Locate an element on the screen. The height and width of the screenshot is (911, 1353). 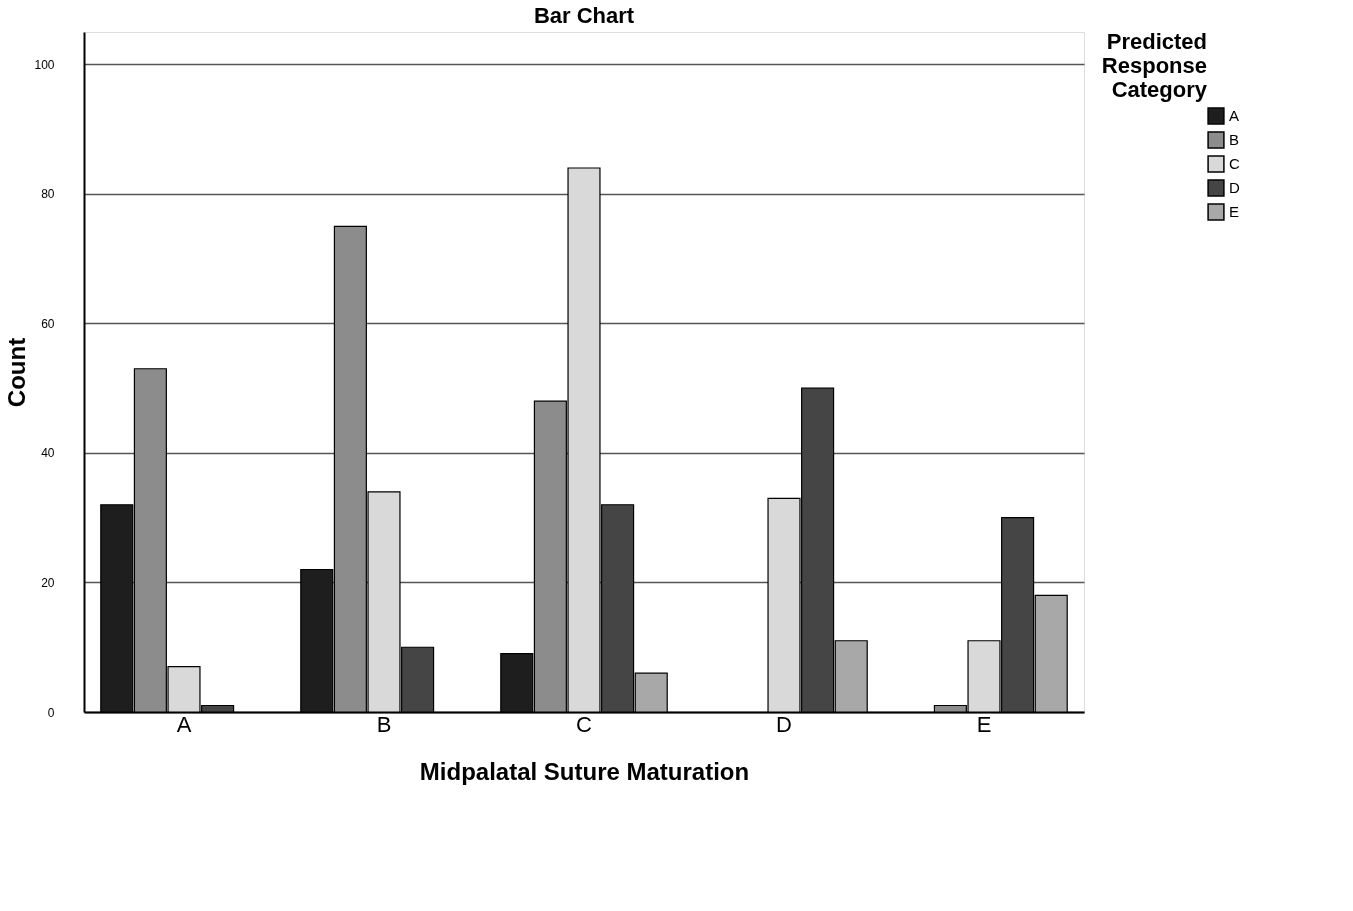
y-tick-label: 20 is located at coordinates (48, 582).